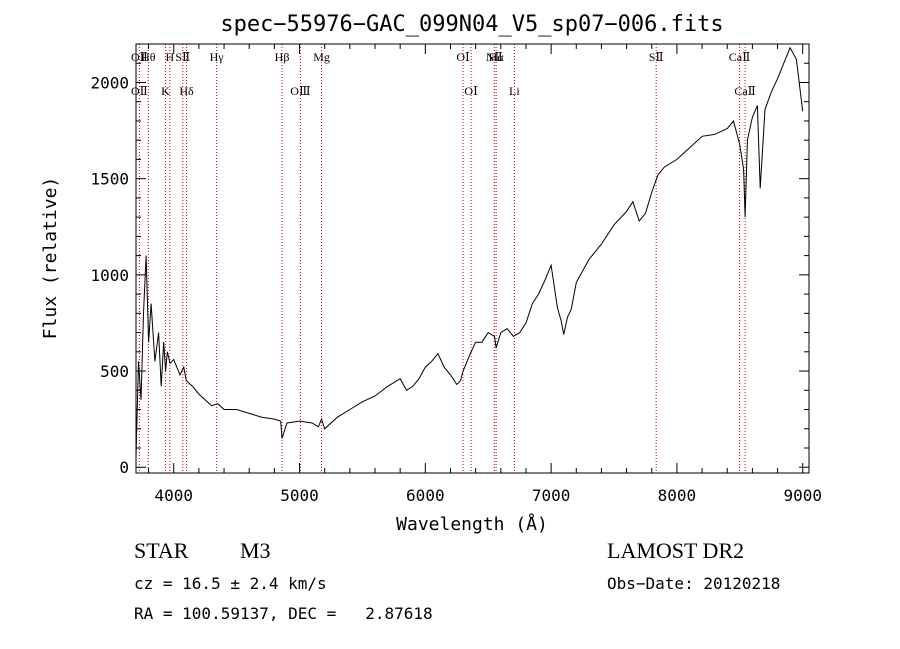 The image size is (900, 649). Describe the element at coordinates (230, 583) in the screenshot. I see `redshift-text: cz = 16.5 ± 2.4 km/s` at that location.